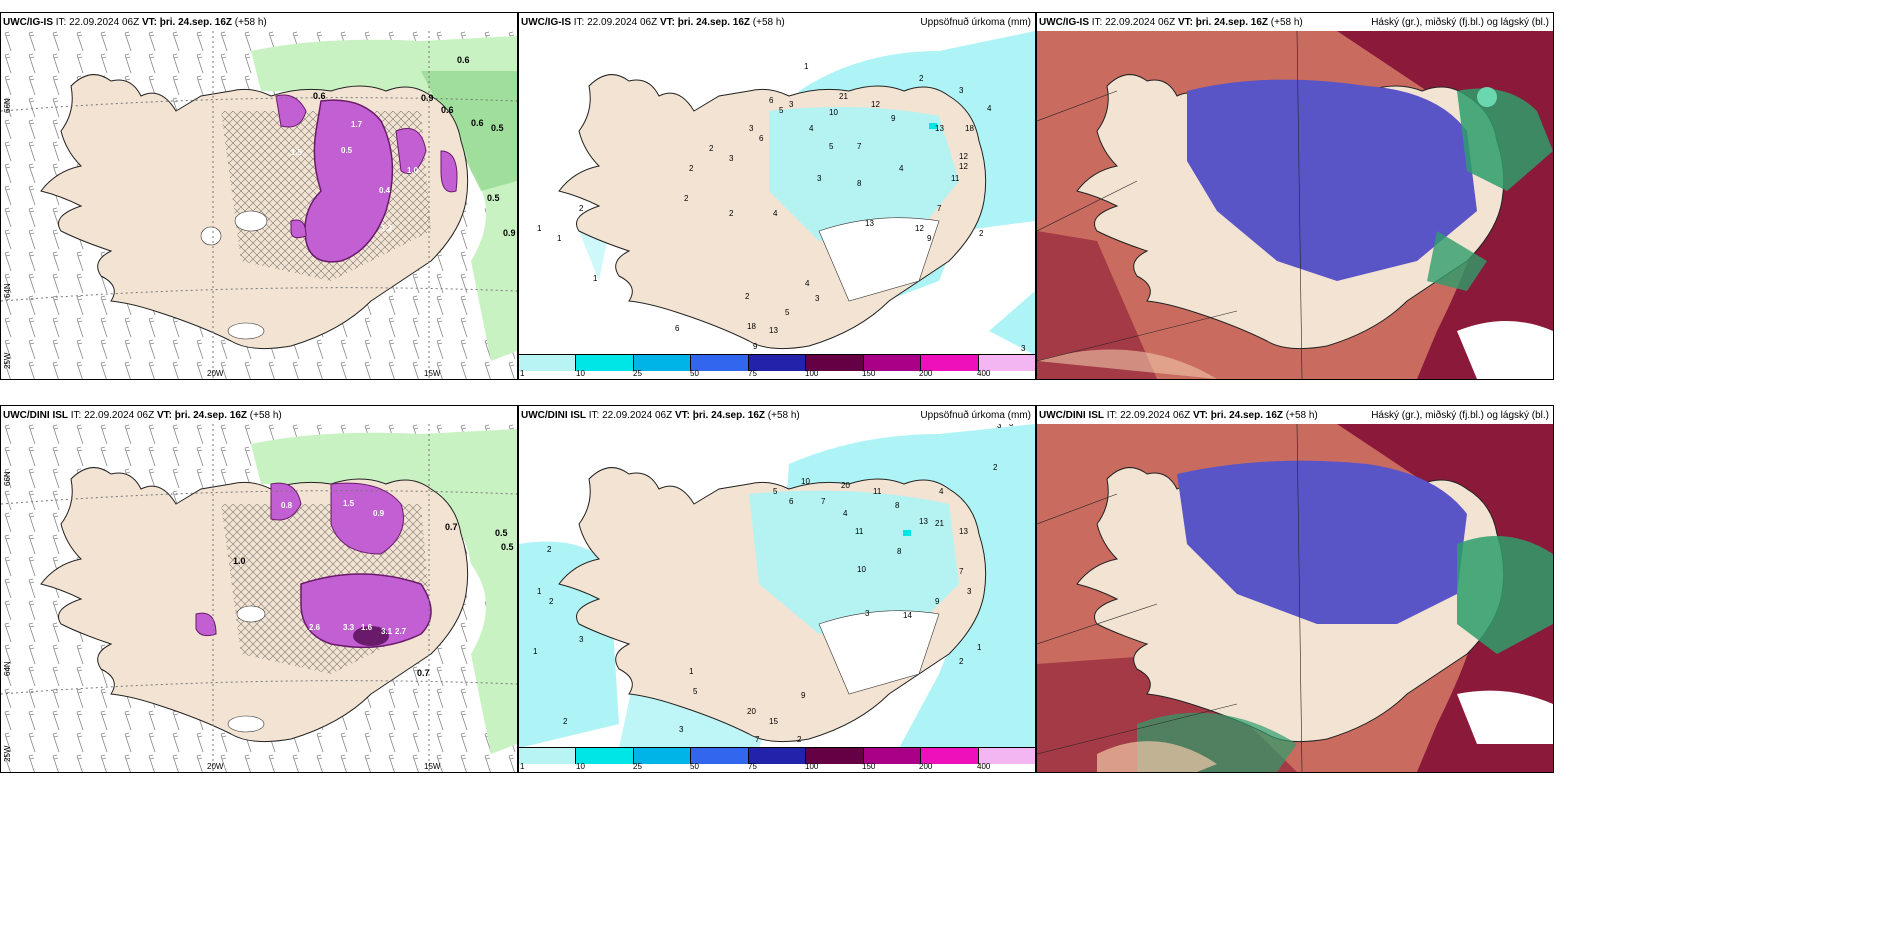  Describe the element at coordinates (812, 373) in the screenshot. I see `cb-label: 100` at that location.